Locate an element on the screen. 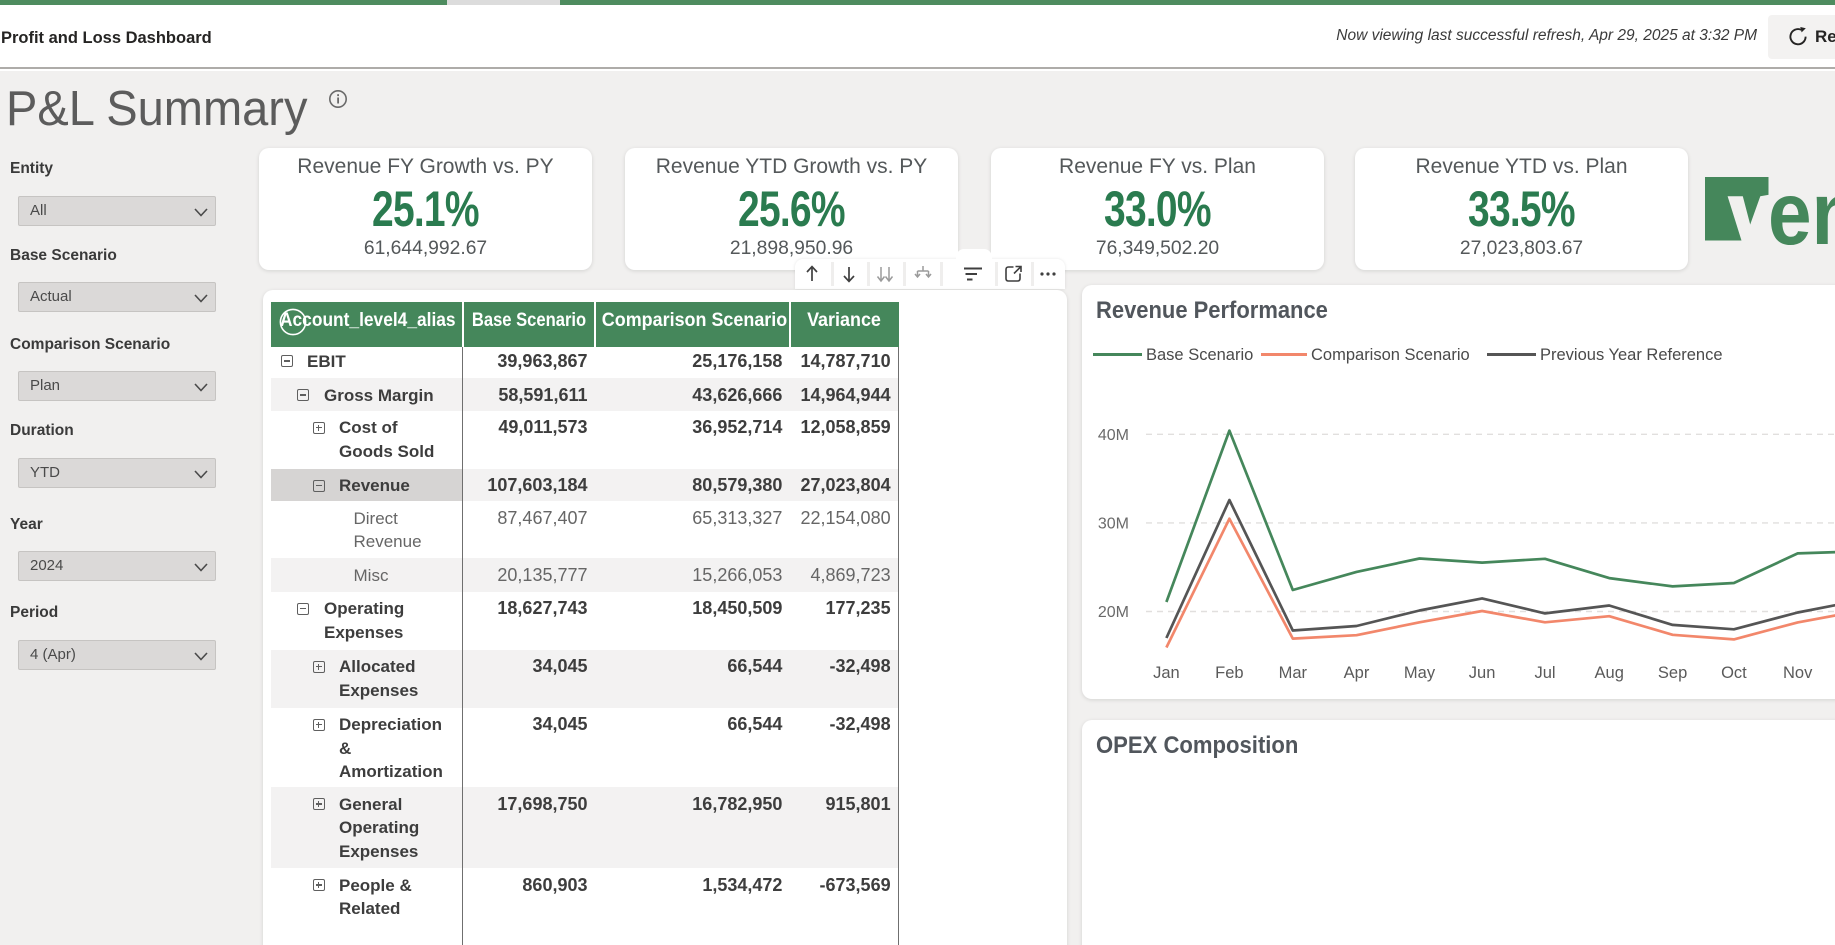 The height and width of the screenshot is (945, 1835). svg-text: Apr is located at coordinates (1357, 673).